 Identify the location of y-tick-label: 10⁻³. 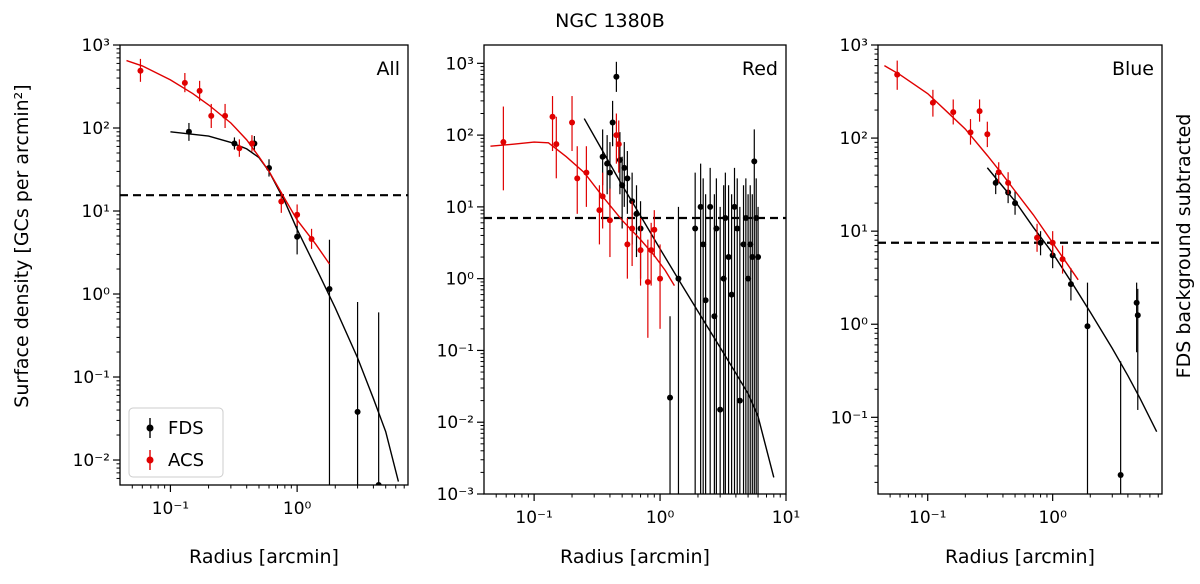
(455, 495).